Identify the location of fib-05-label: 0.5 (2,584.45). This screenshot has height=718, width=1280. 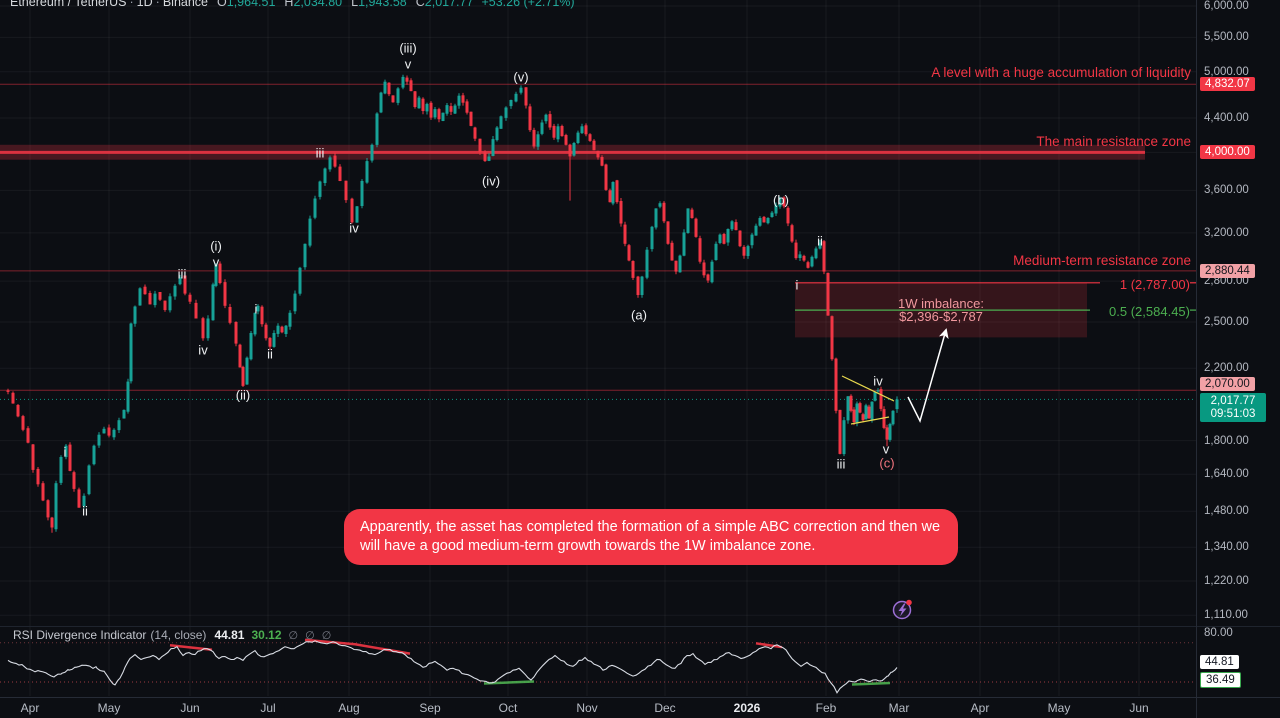
(1149, 311).